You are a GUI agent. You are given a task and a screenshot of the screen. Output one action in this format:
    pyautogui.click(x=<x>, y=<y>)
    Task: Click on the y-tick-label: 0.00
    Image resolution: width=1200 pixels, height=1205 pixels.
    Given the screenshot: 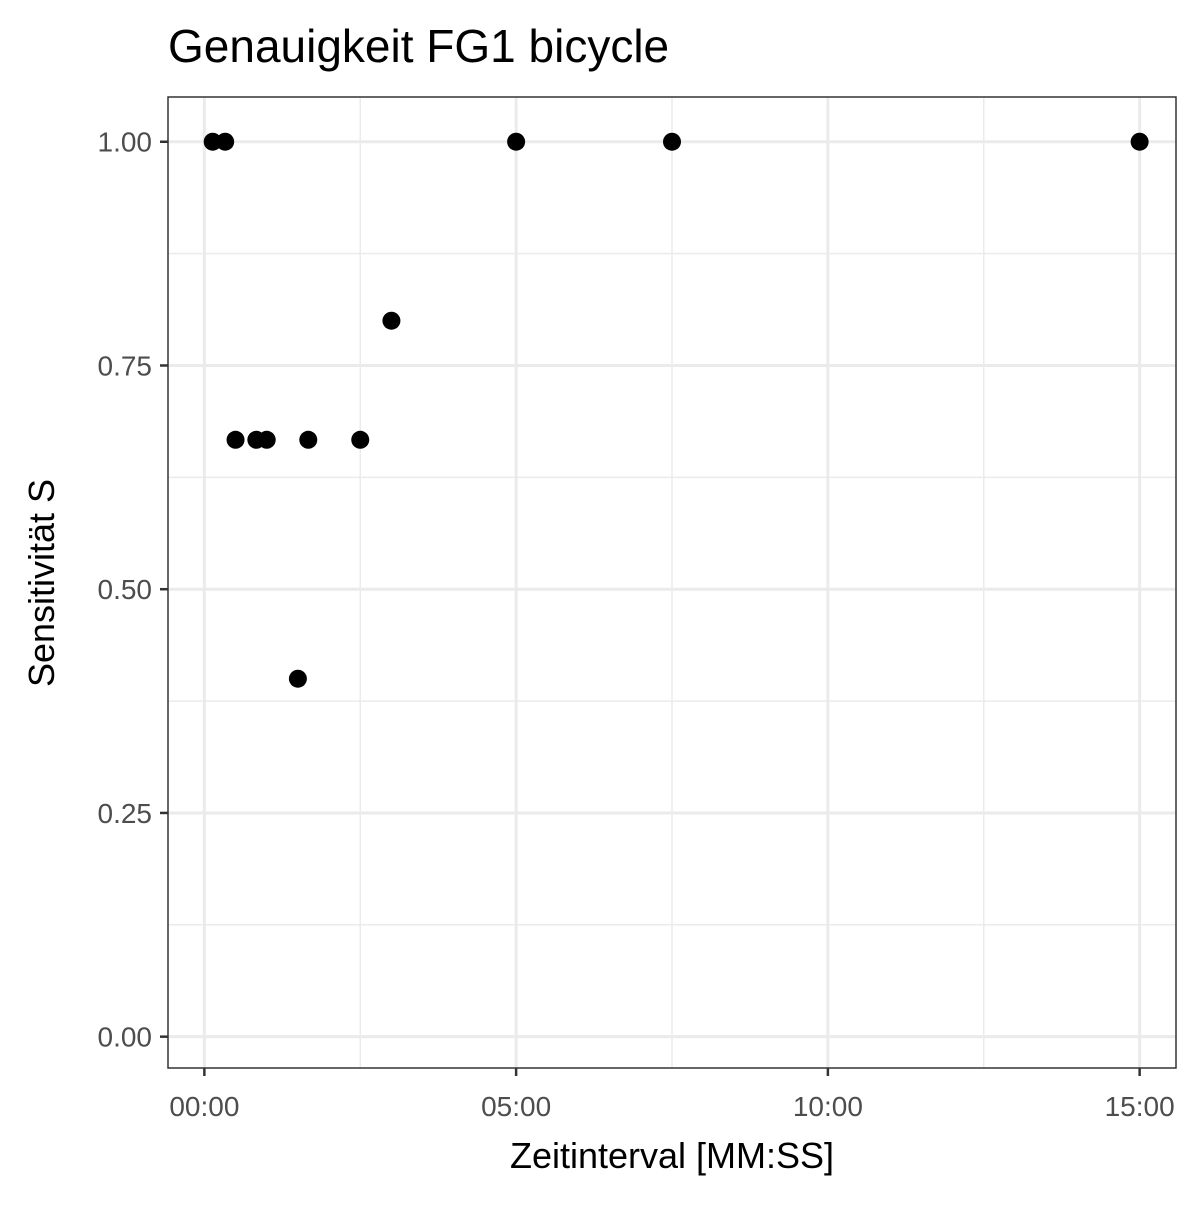 What is the action you would take?
    pyautogui.click(x=125, y=1037)
    